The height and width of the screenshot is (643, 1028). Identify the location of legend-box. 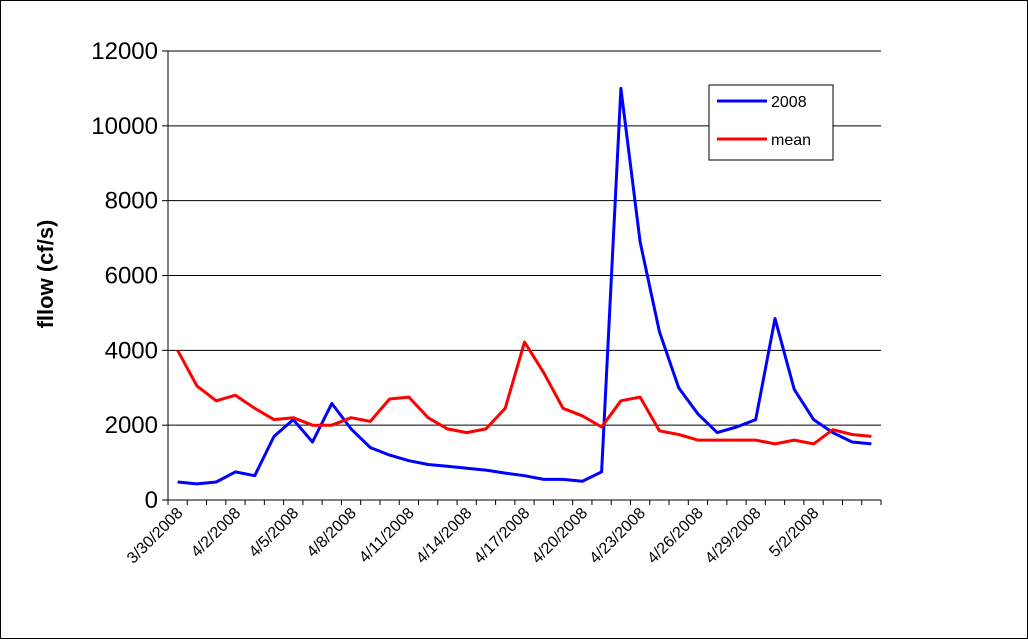
(771, 122).